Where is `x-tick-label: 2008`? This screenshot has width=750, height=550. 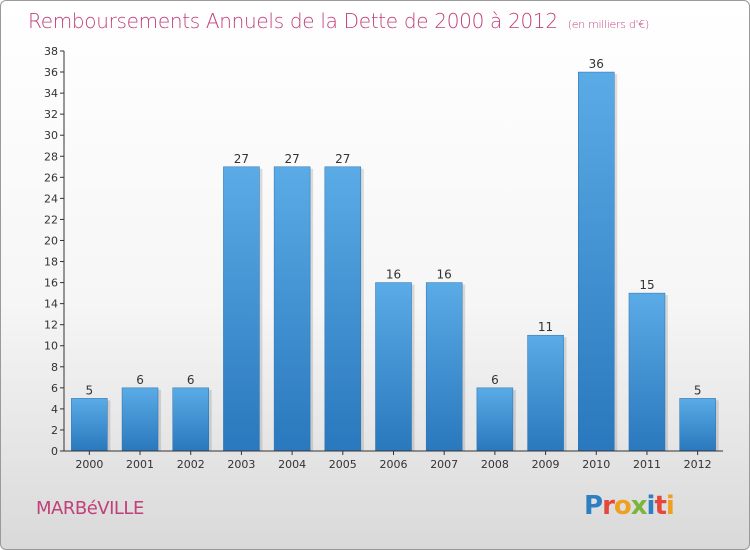
x-tick-label: 2008 is located at coordinates (495, 464).